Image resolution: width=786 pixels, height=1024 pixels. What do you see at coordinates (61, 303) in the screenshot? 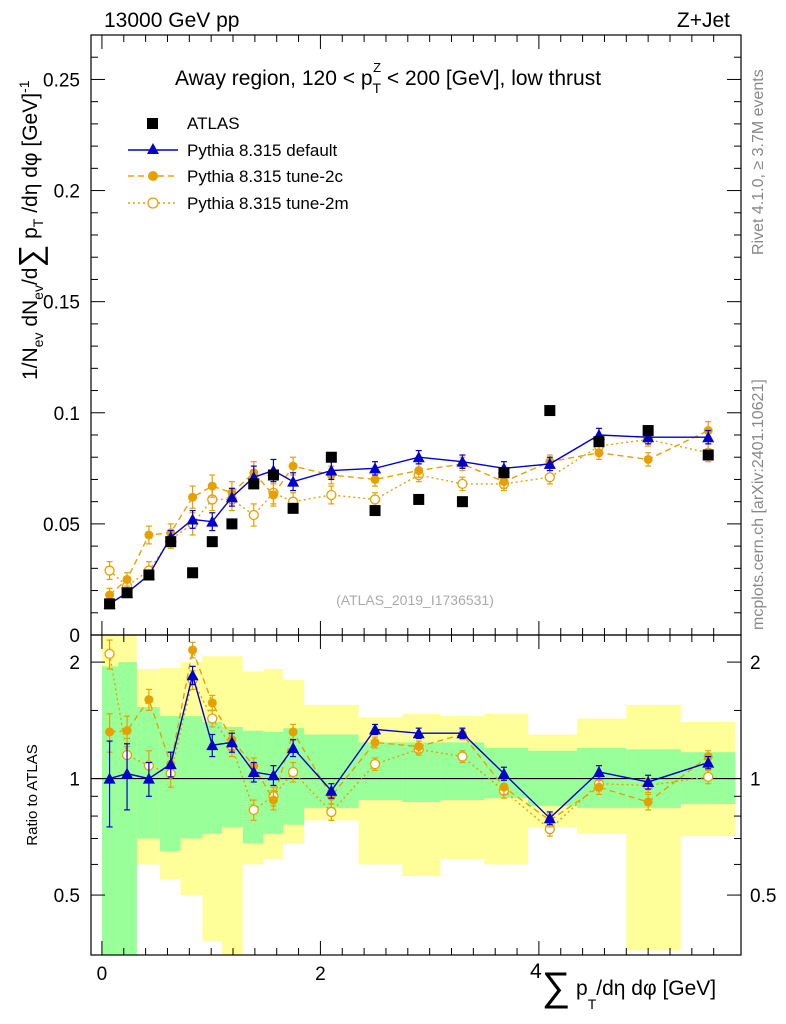
I see `main-ytick-label-3: 0.15` at bounding box center [61, 303].